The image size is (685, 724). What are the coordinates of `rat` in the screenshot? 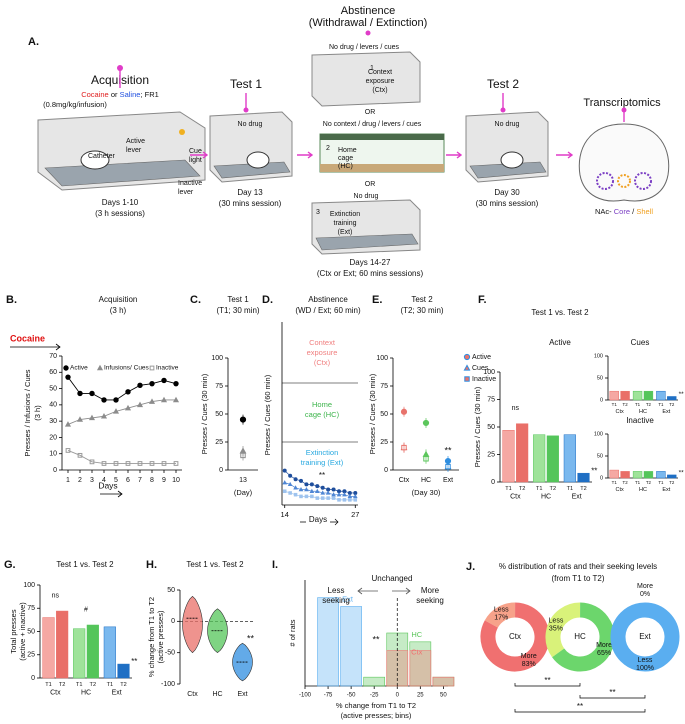 It's located at (512, 160).